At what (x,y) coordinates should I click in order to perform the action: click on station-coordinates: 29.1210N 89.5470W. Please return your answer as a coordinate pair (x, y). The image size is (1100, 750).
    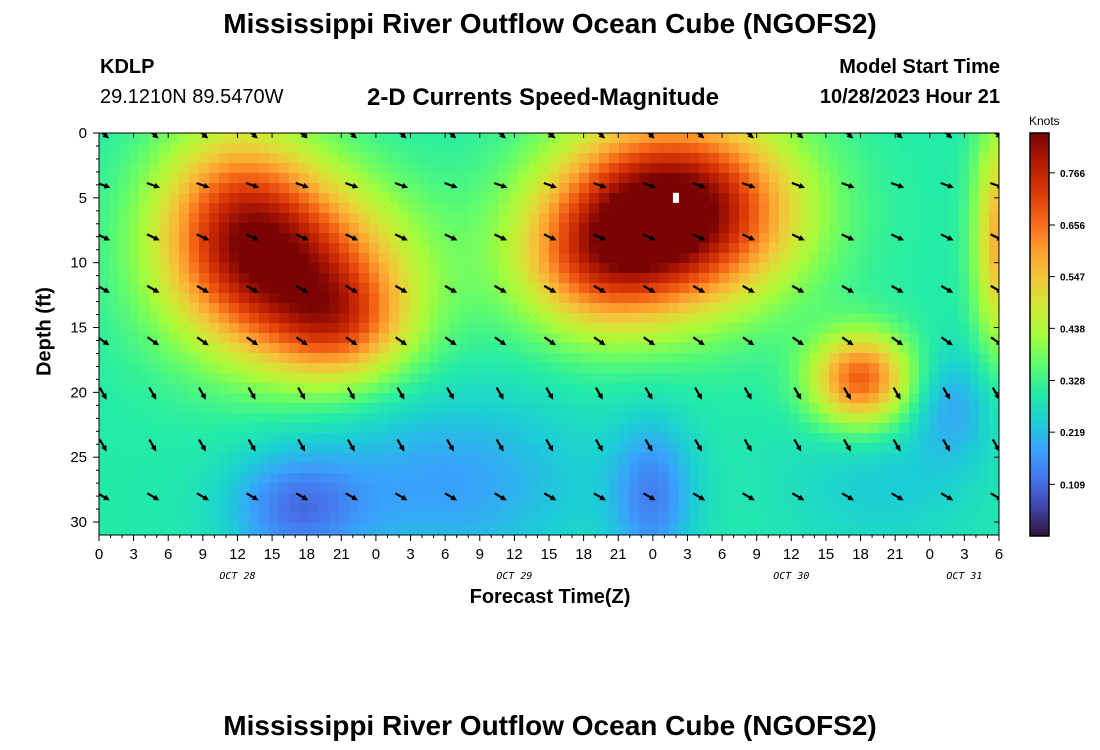
    Looking at the image, I should click on (192, 97).